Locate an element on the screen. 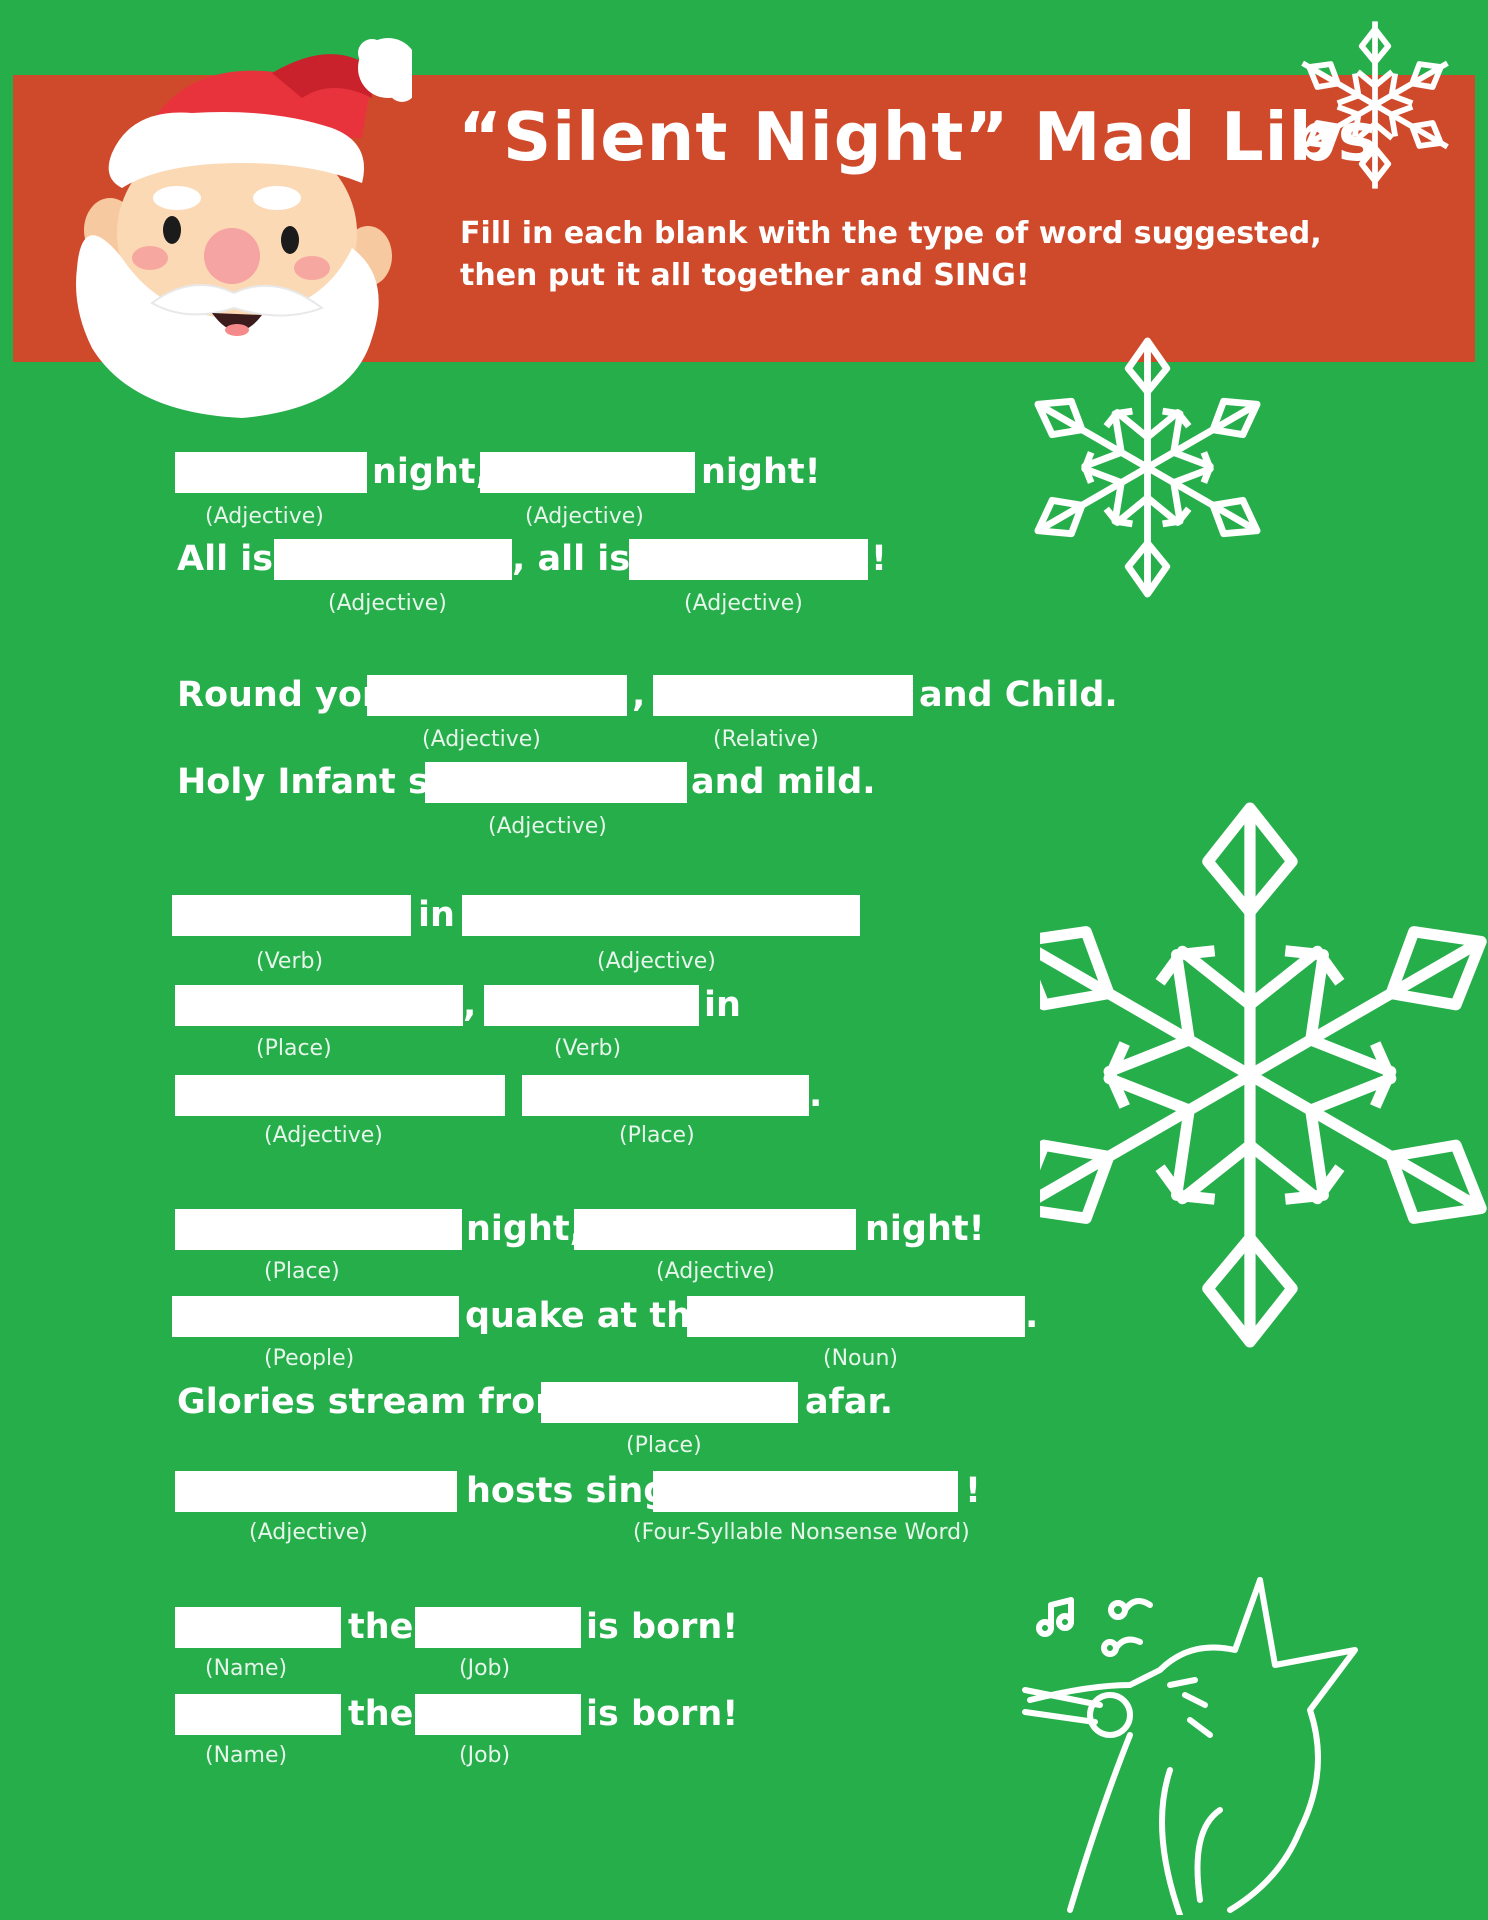 The height and width of the screenshot is (1920, 1488). blank-nonsense-word is located at coordinates (805, 1491).